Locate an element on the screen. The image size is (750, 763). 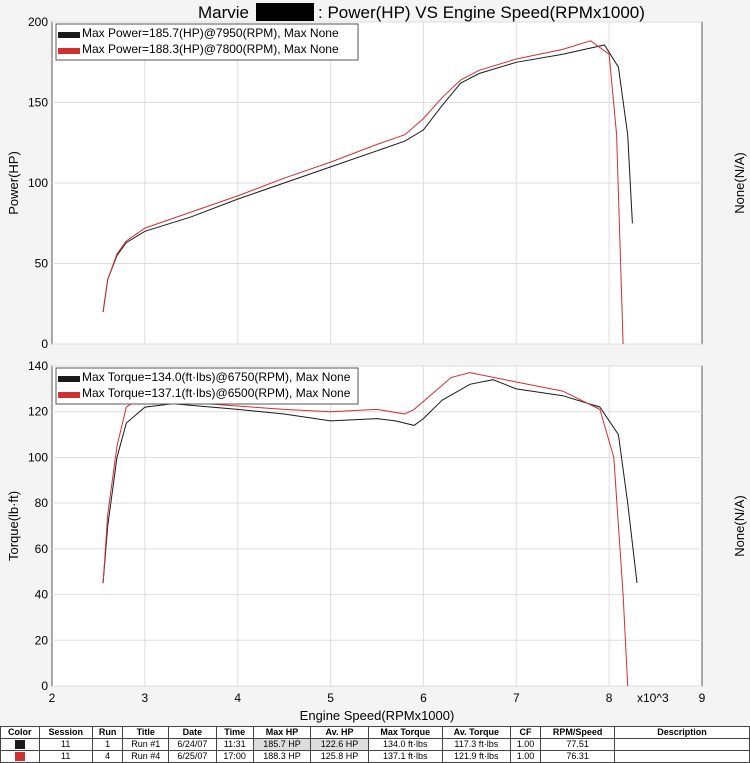
chart-title-prefix: Marvie is located at coordinates (223, 12).